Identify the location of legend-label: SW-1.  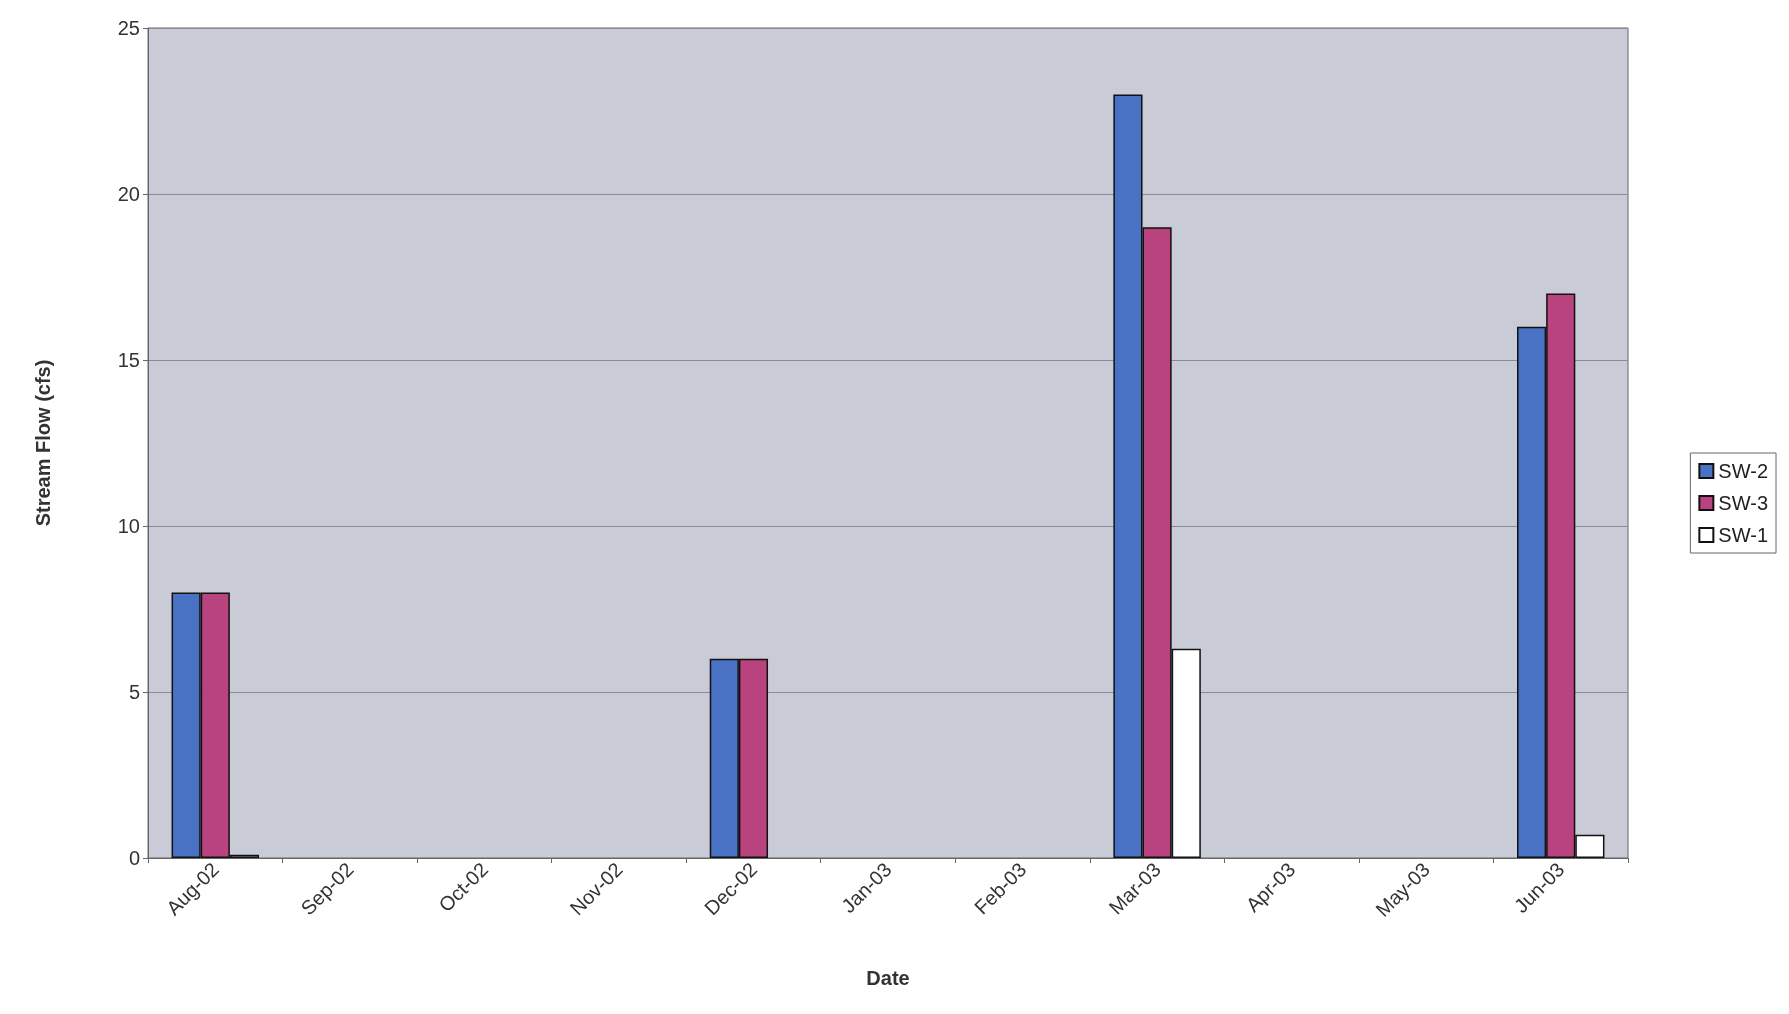
(1743, 535).